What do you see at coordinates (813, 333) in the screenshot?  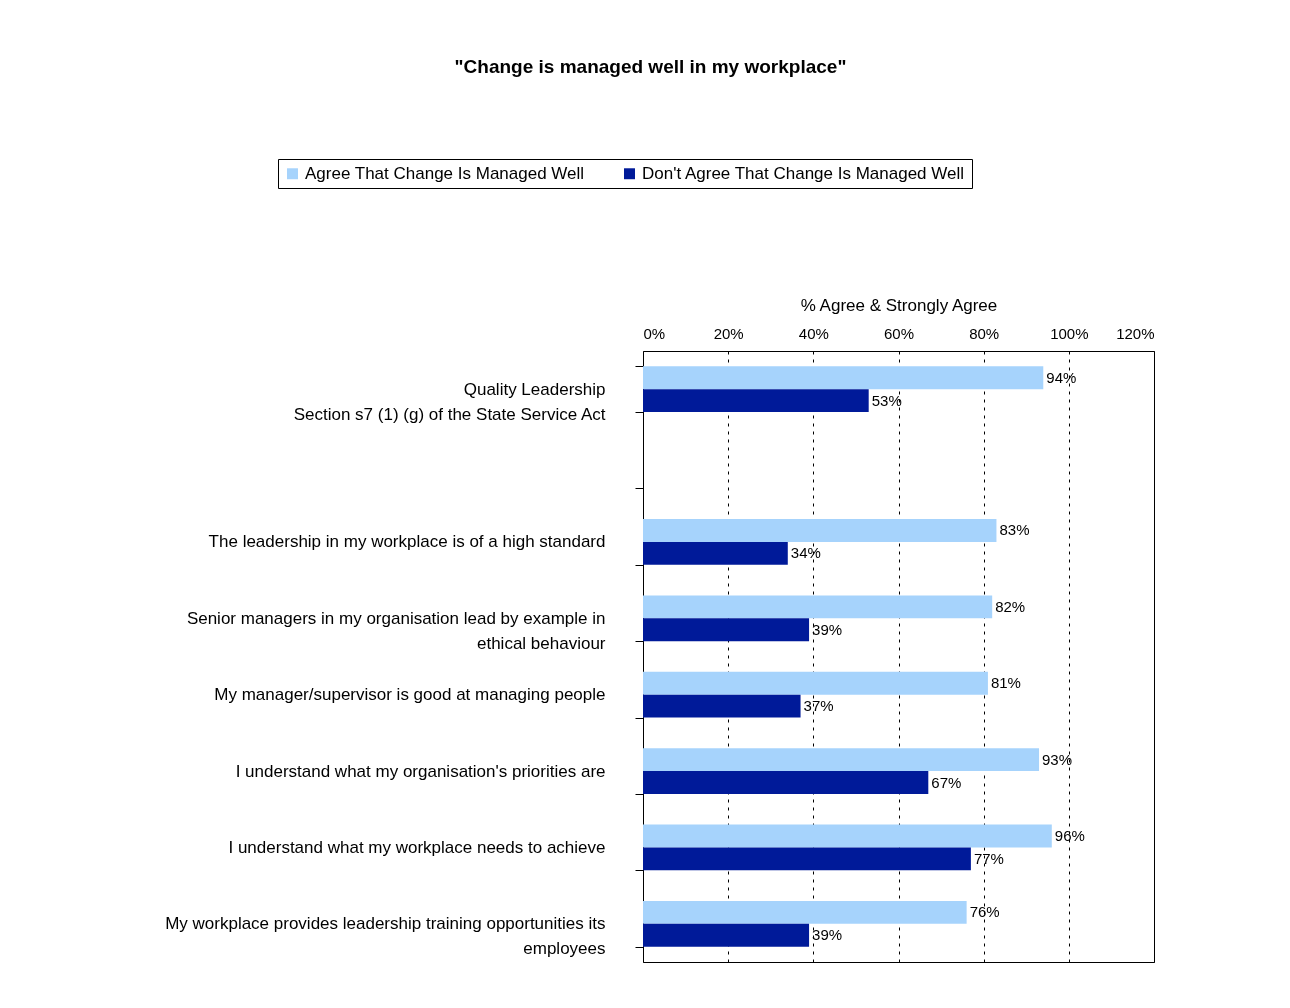 I see `x-tick-label: 40%` at bounding box center [813, 333].